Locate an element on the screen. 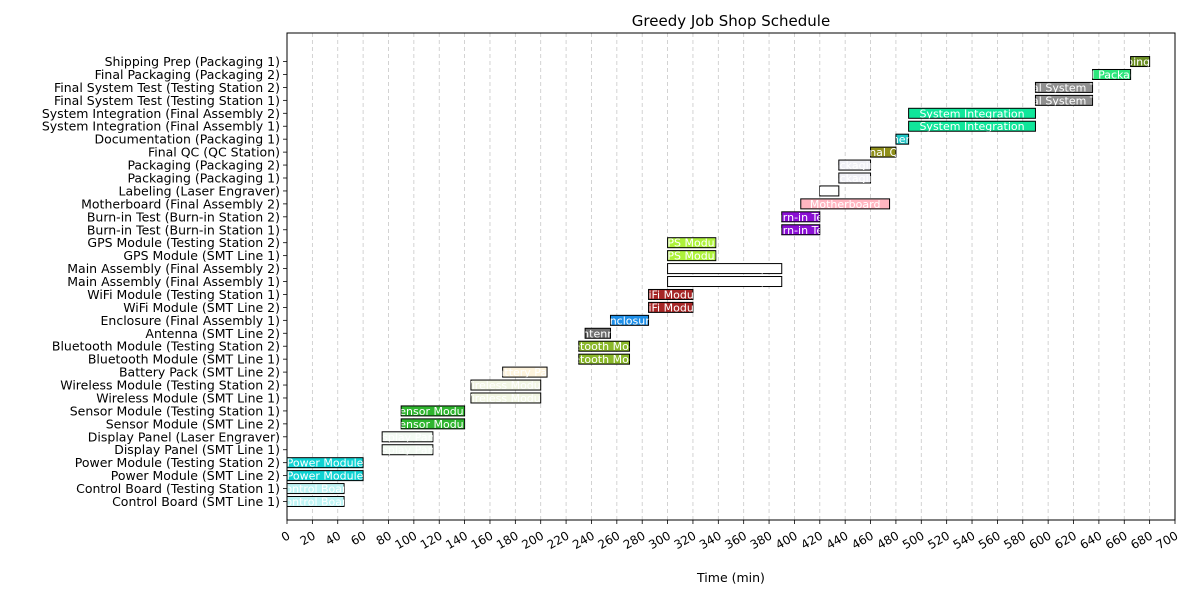 This screenshot has height=595, width=1193. task-bar: Bluetooth Module is located at coordinates (604, 346).